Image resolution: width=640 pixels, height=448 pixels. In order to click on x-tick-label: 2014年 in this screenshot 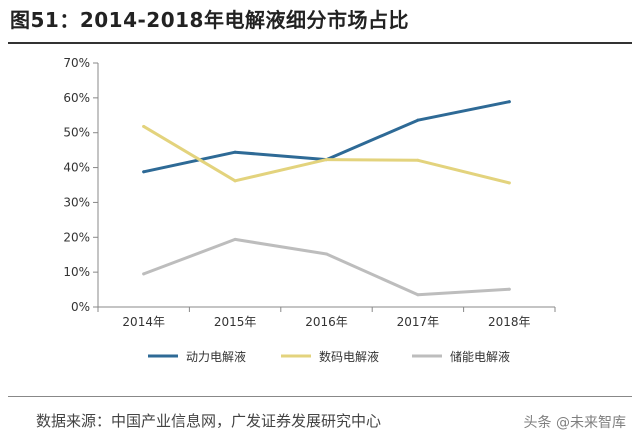, I will do `click(143, 322)`.